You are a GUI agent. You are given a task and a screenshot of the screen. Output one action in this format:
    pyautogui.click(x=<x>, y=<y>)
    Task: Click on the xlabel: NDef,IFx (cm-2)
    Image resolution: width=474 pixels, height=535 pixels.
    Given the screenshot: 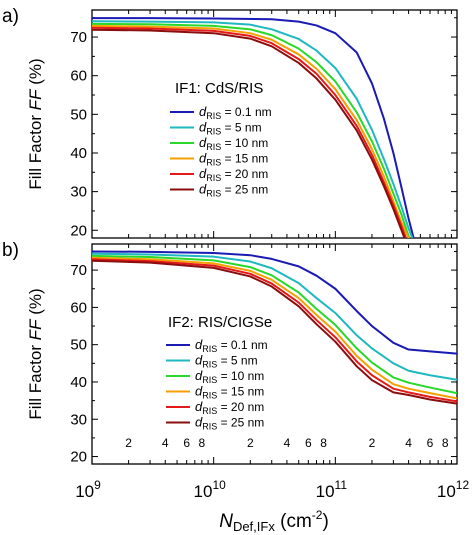 What is the action you would take?
    pyautogui.click(x=274, y=521)
    